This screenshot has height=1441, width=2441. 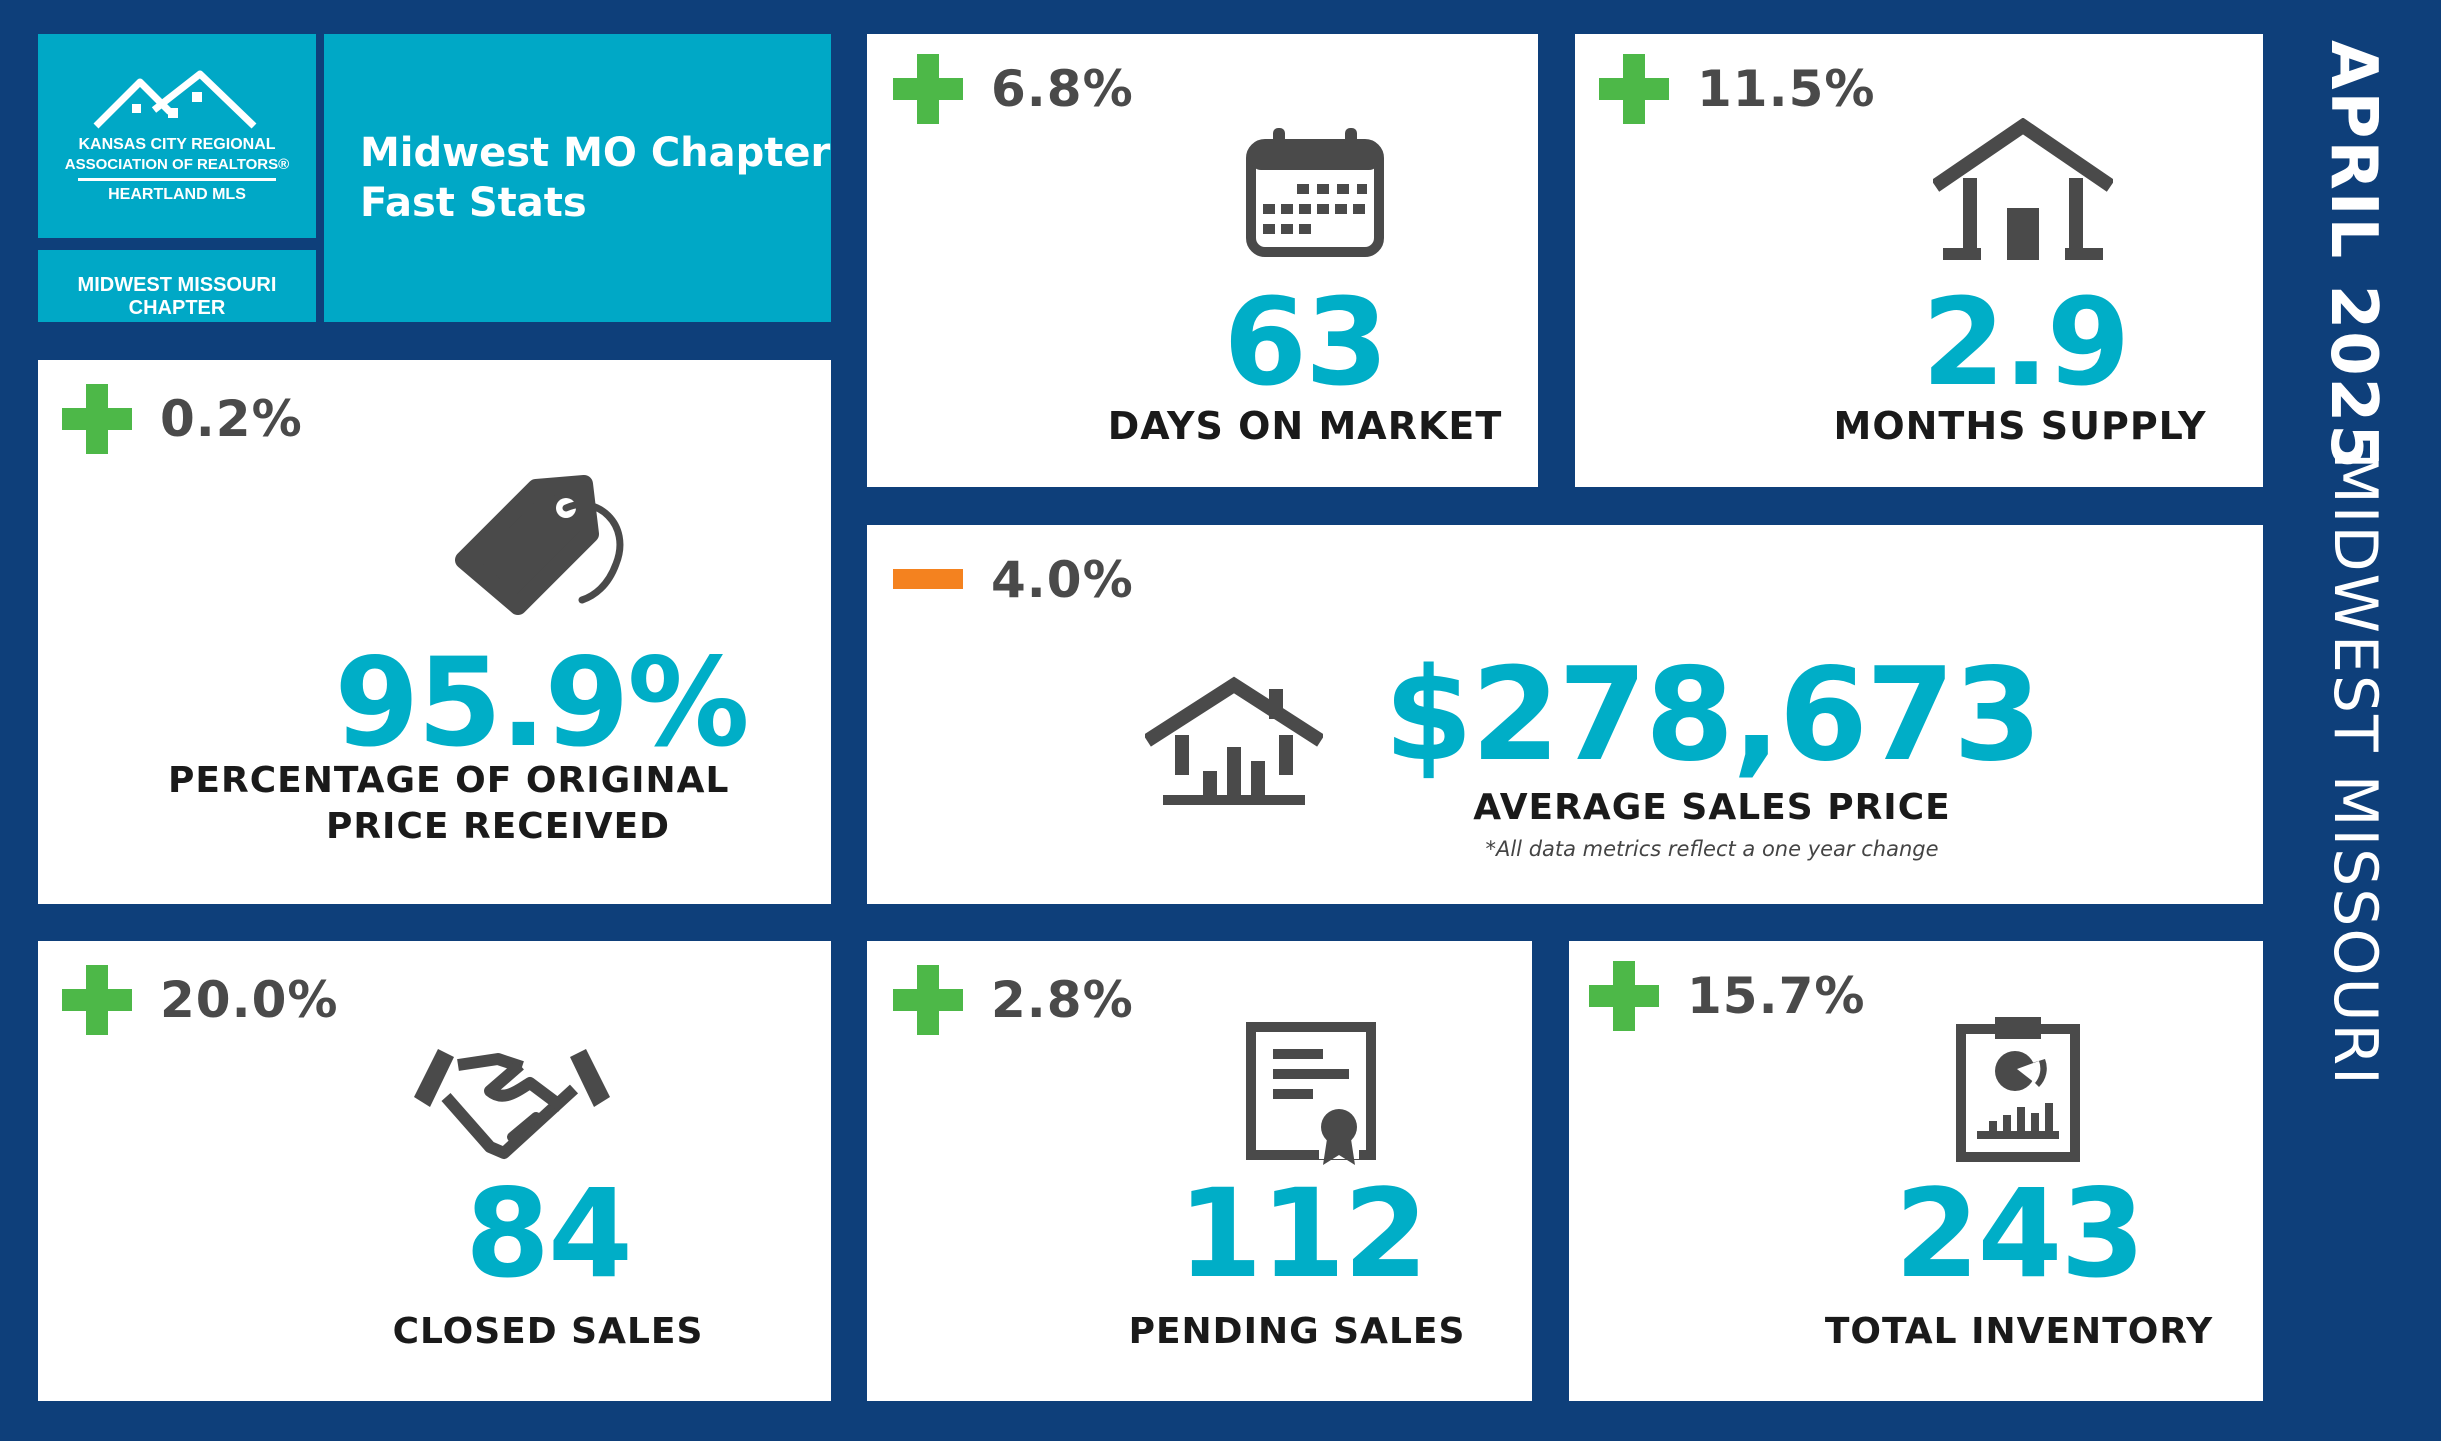 I want to click on logo-houses-icon, so click(x=175, y=99).